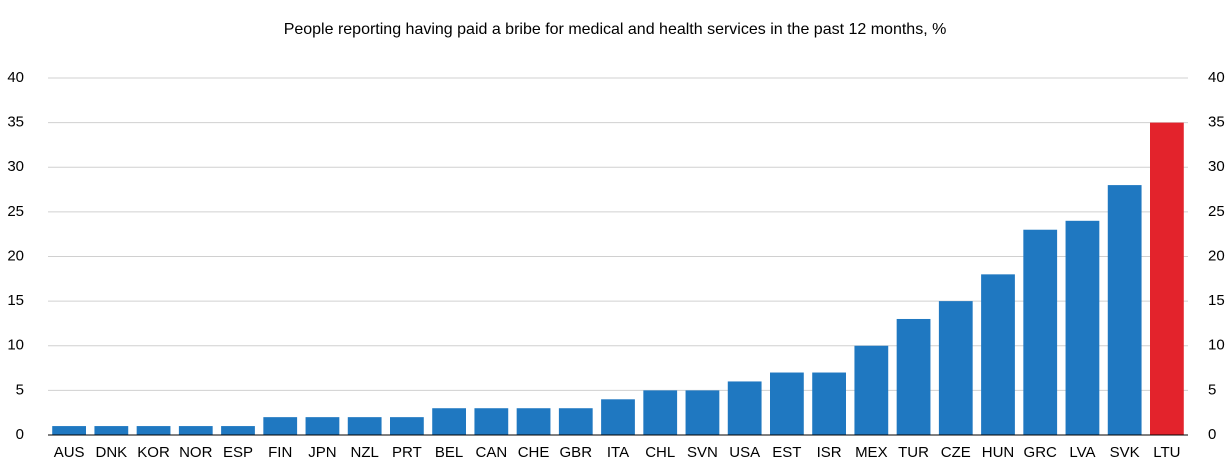 Image resolution: width=1230 pixels, height=462 pixels. I want to click on x-tick-label: KOR, so click(153, 452).